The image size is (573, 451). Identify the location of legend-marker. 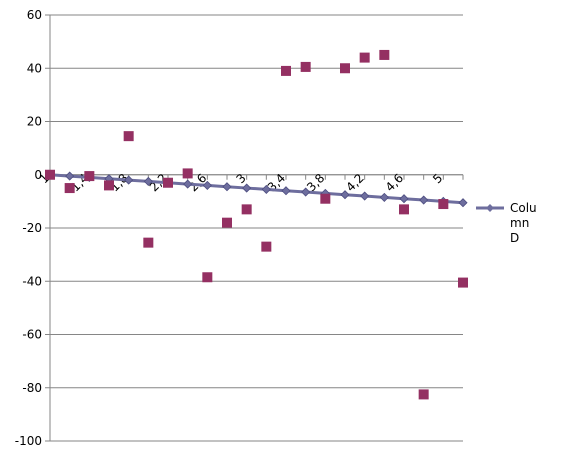
(490, 208).